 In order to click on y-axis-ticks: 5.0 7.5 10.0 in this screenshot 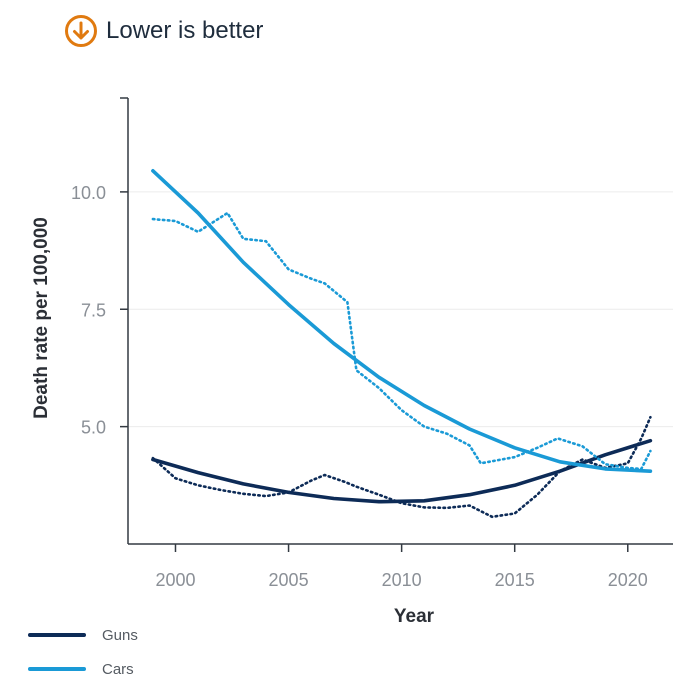, I will do `click(99, 310)`.